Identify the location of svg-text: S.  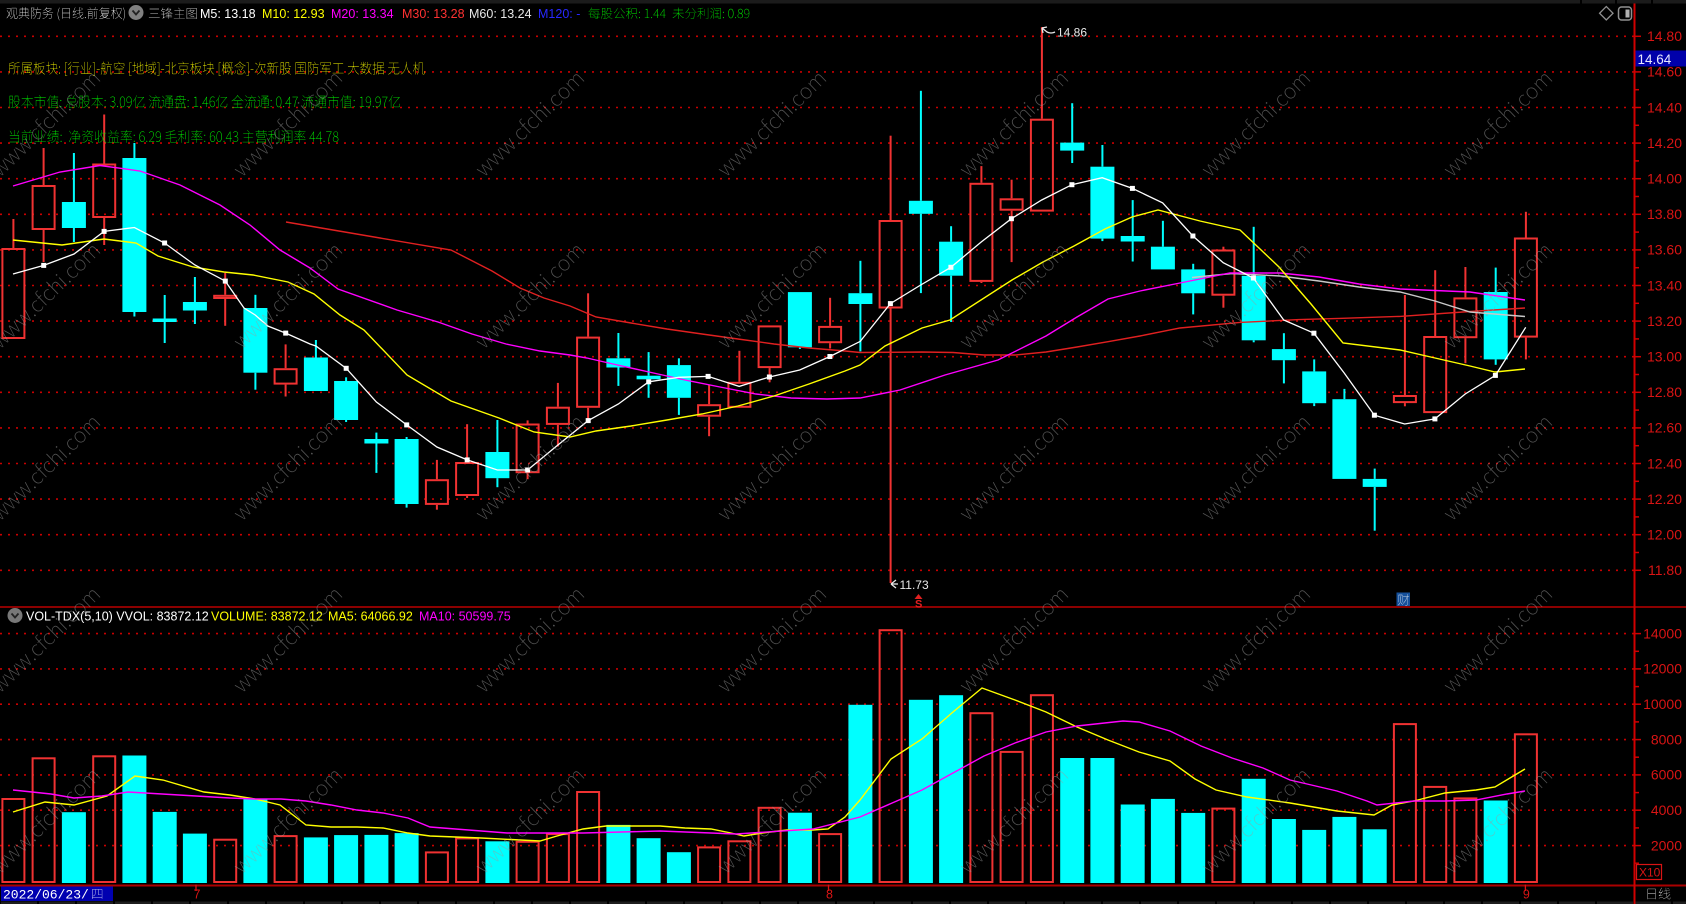
(918, 605).